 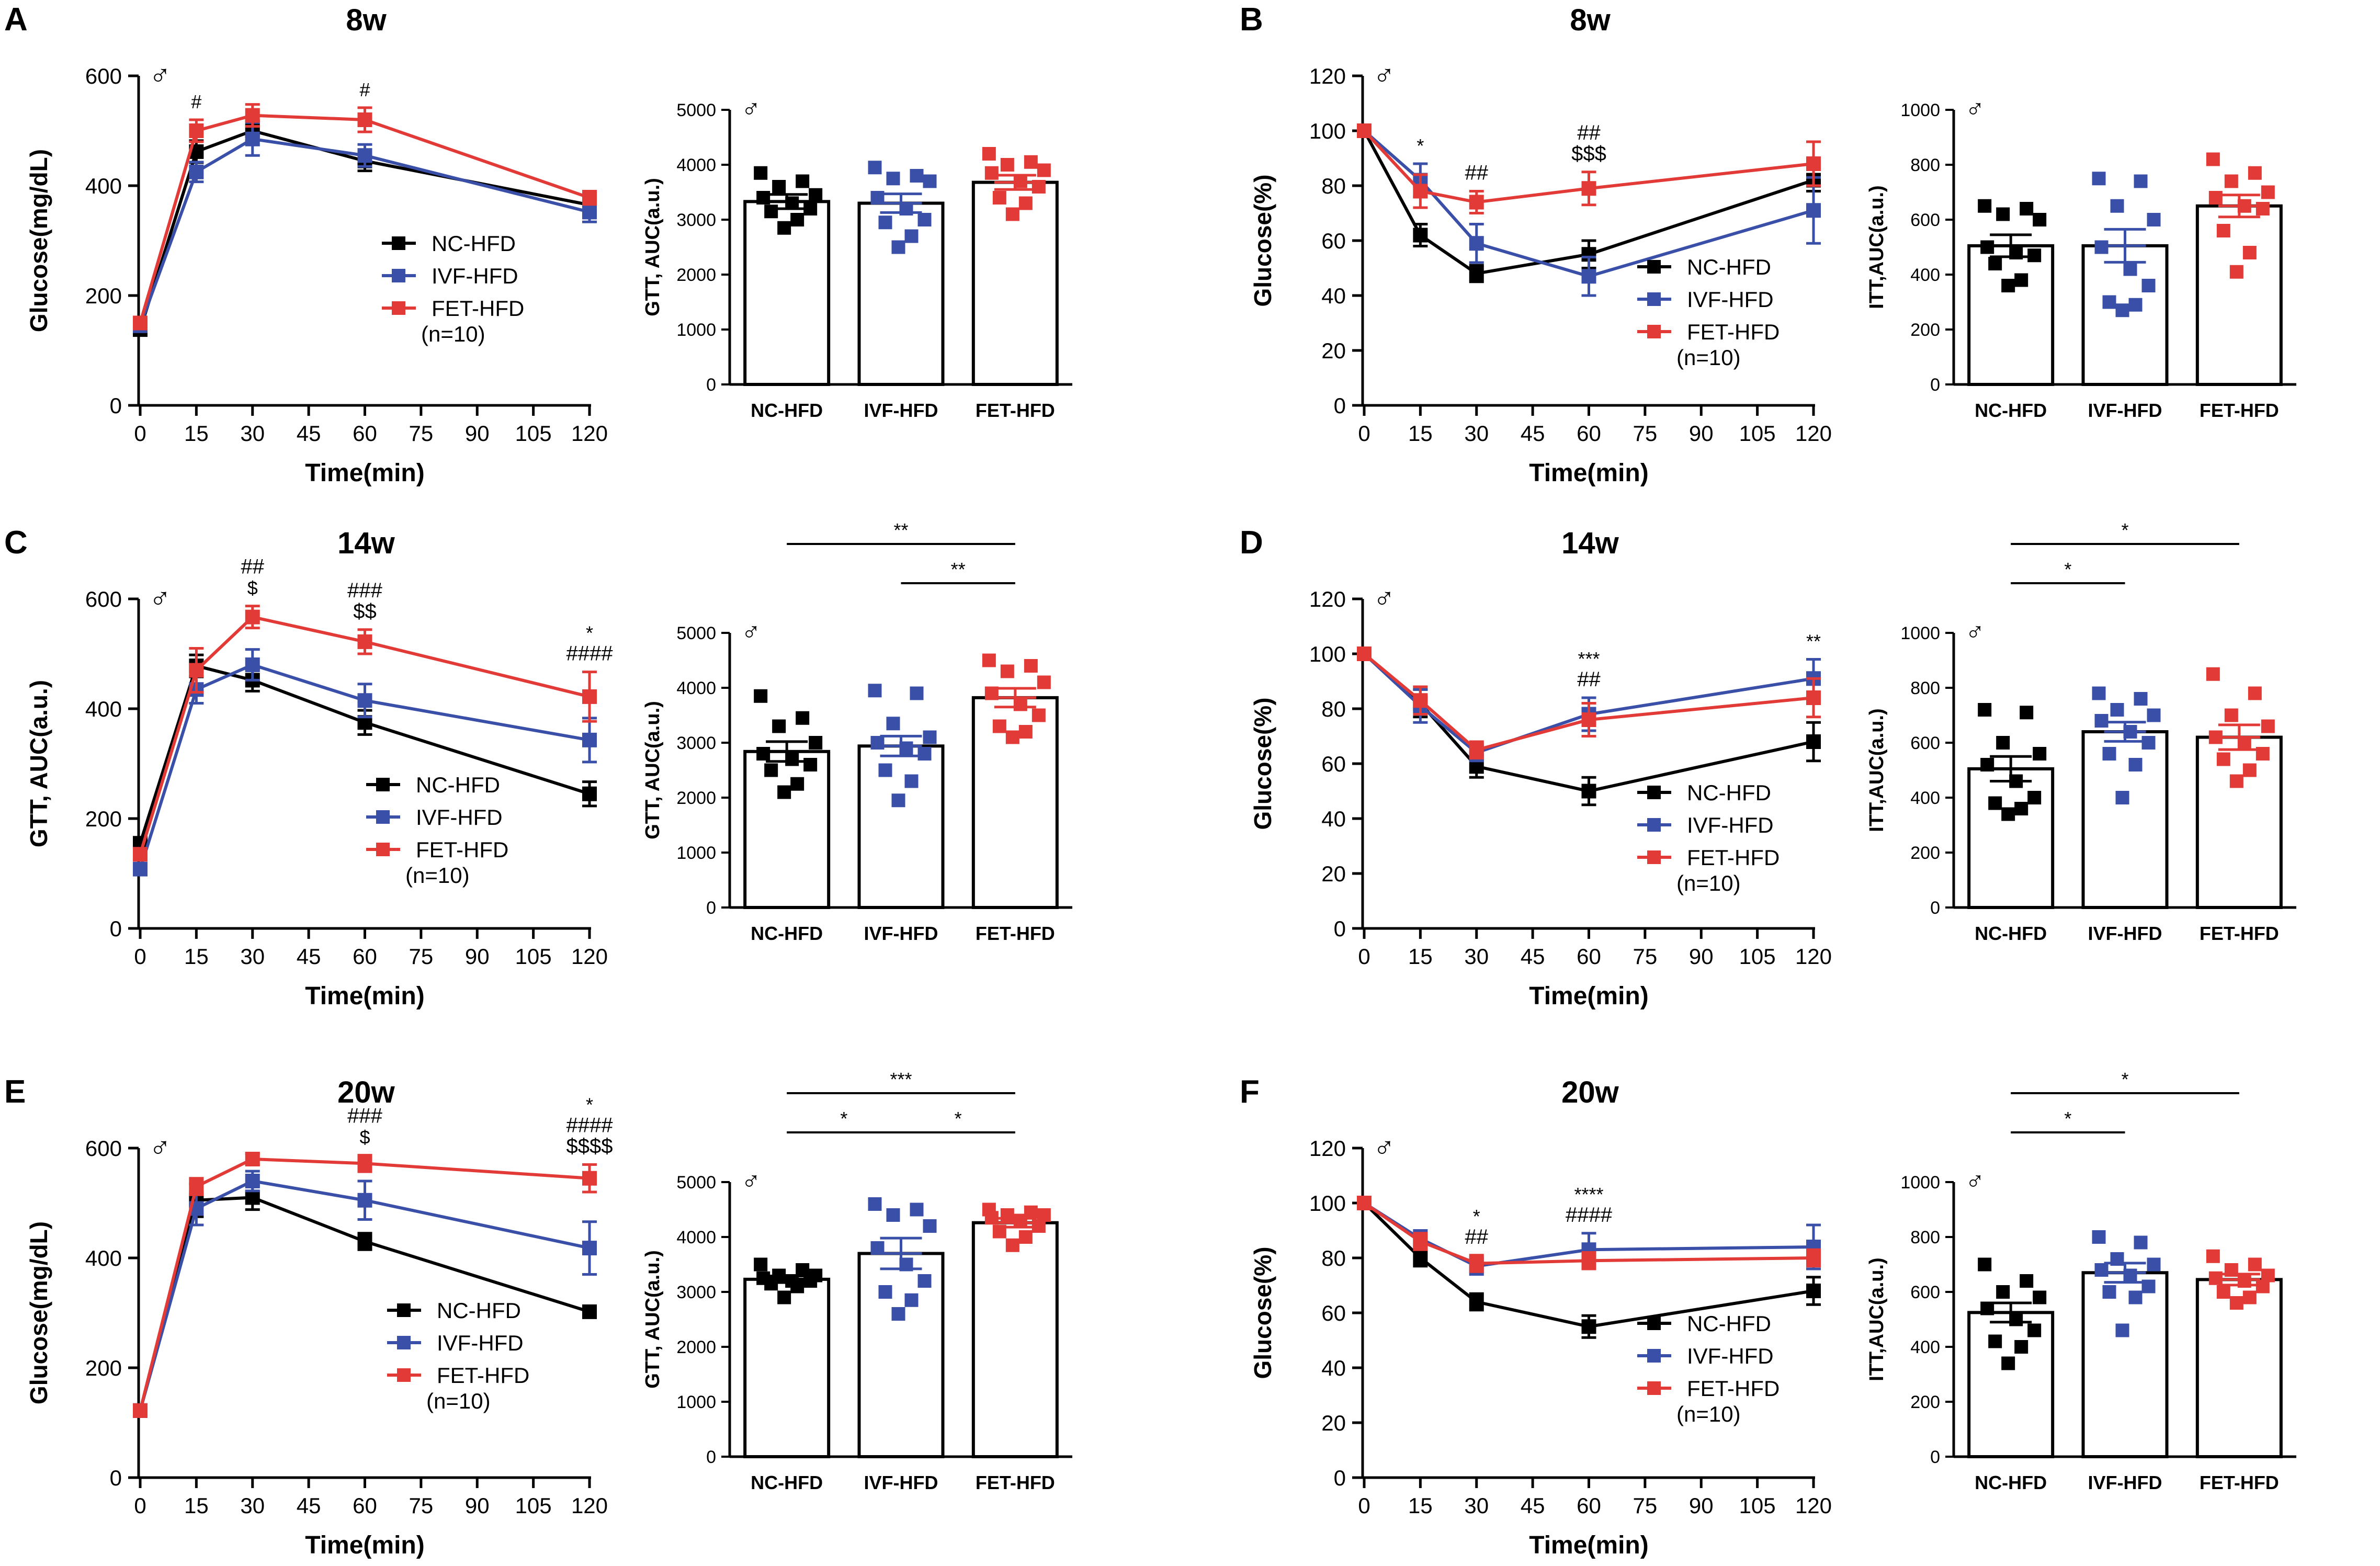 I want to click on bar-group-FET-HFD, so click(x=1015, y=781).